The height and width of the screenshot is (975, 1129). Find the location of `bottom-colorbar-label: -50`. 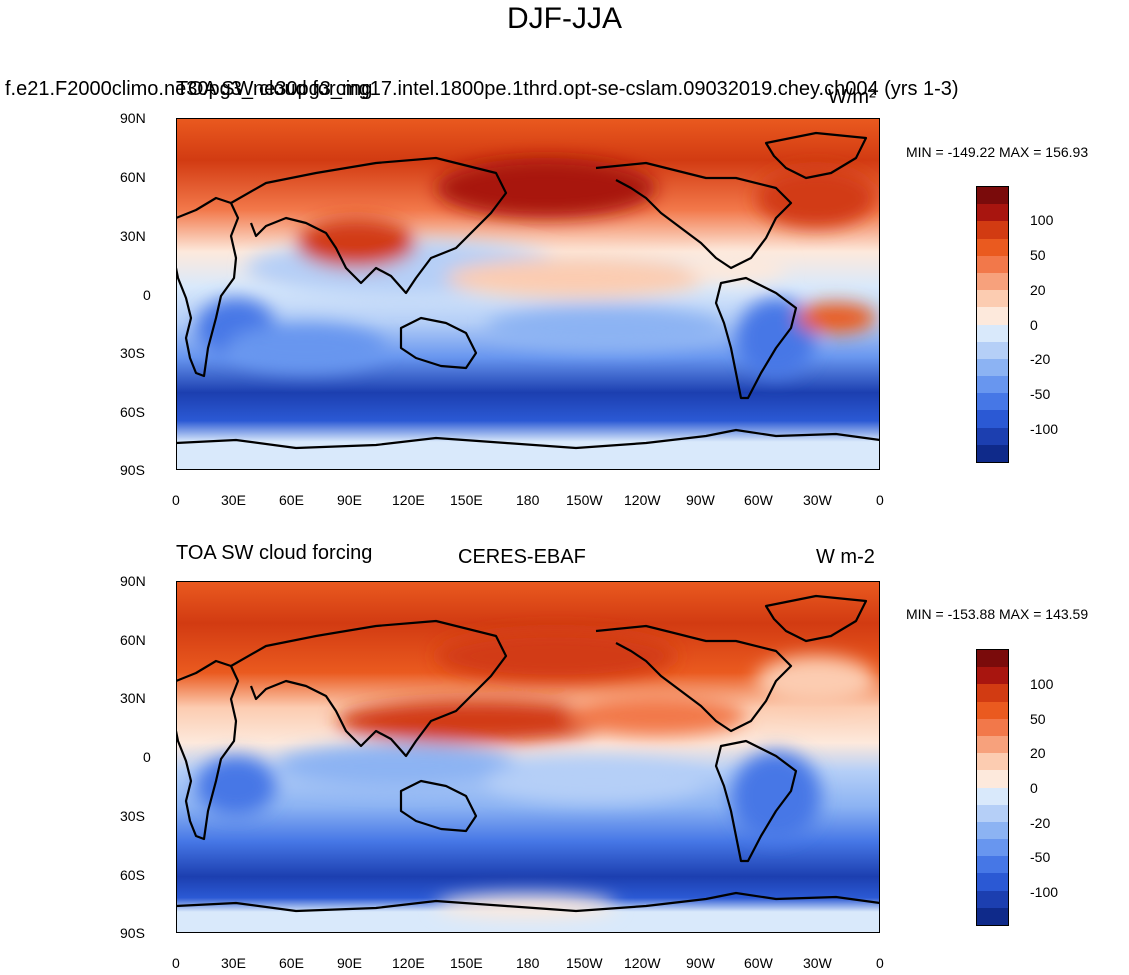

bottom-colorbar-label: -50 is located at coordinates (1040, 857).